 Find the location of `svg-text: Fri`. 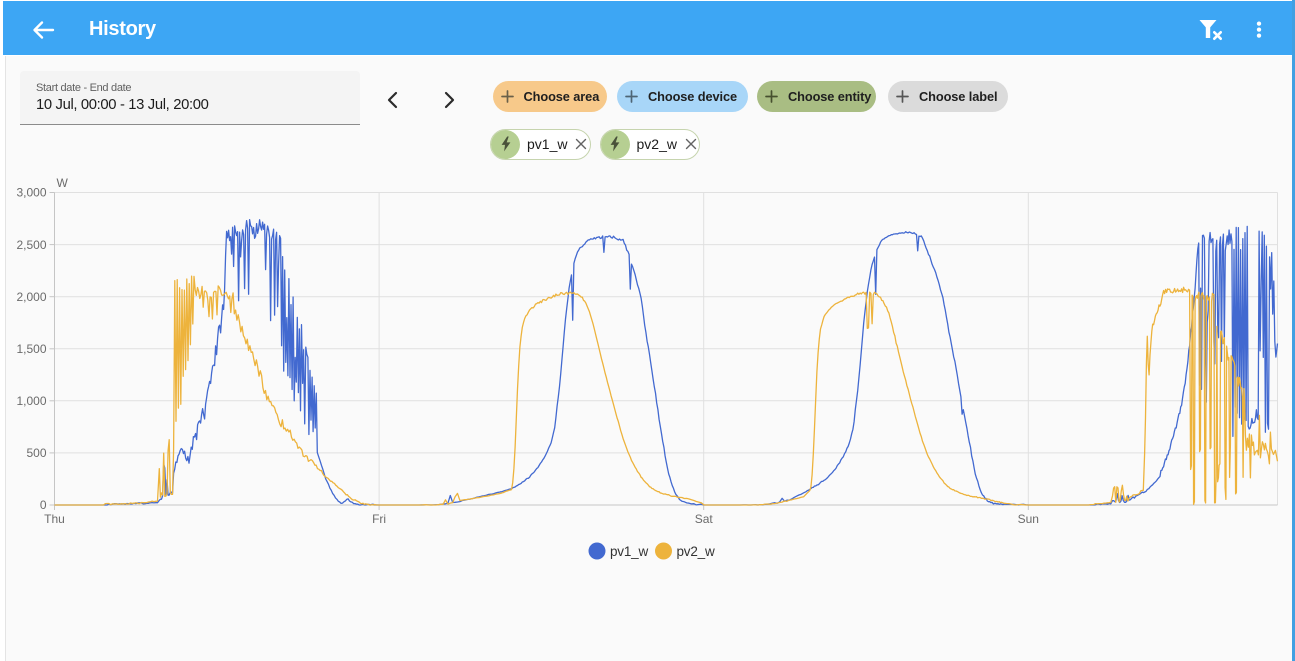

svg-text: Fri is located at coordinates (379, 519).